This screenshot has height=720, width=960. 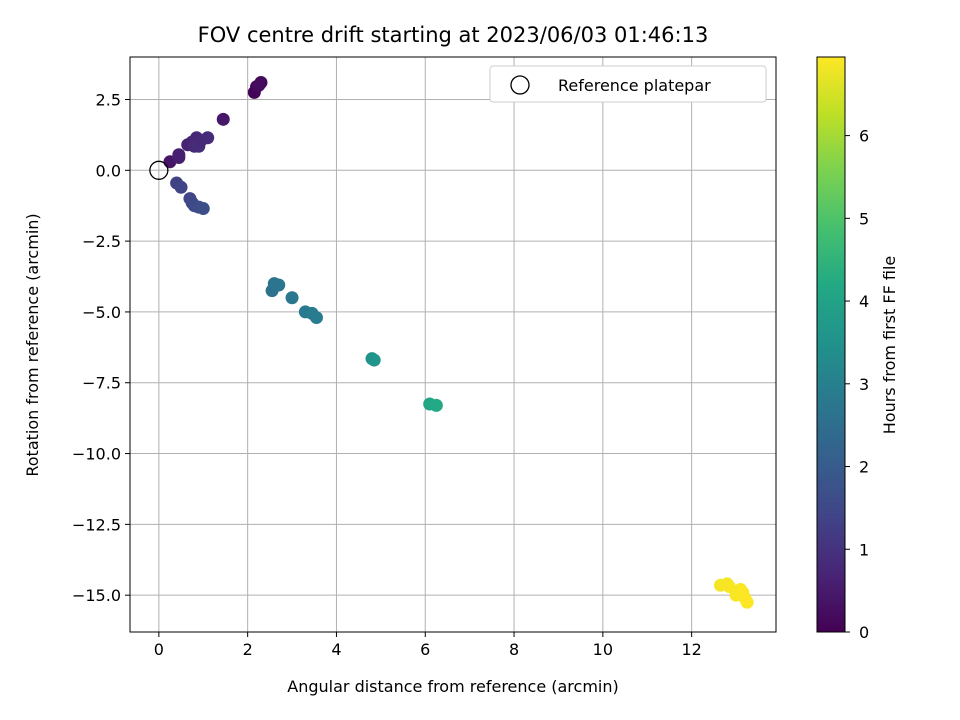 I want to click on y-tick-label: 2.5, so click(x=108, y=99).